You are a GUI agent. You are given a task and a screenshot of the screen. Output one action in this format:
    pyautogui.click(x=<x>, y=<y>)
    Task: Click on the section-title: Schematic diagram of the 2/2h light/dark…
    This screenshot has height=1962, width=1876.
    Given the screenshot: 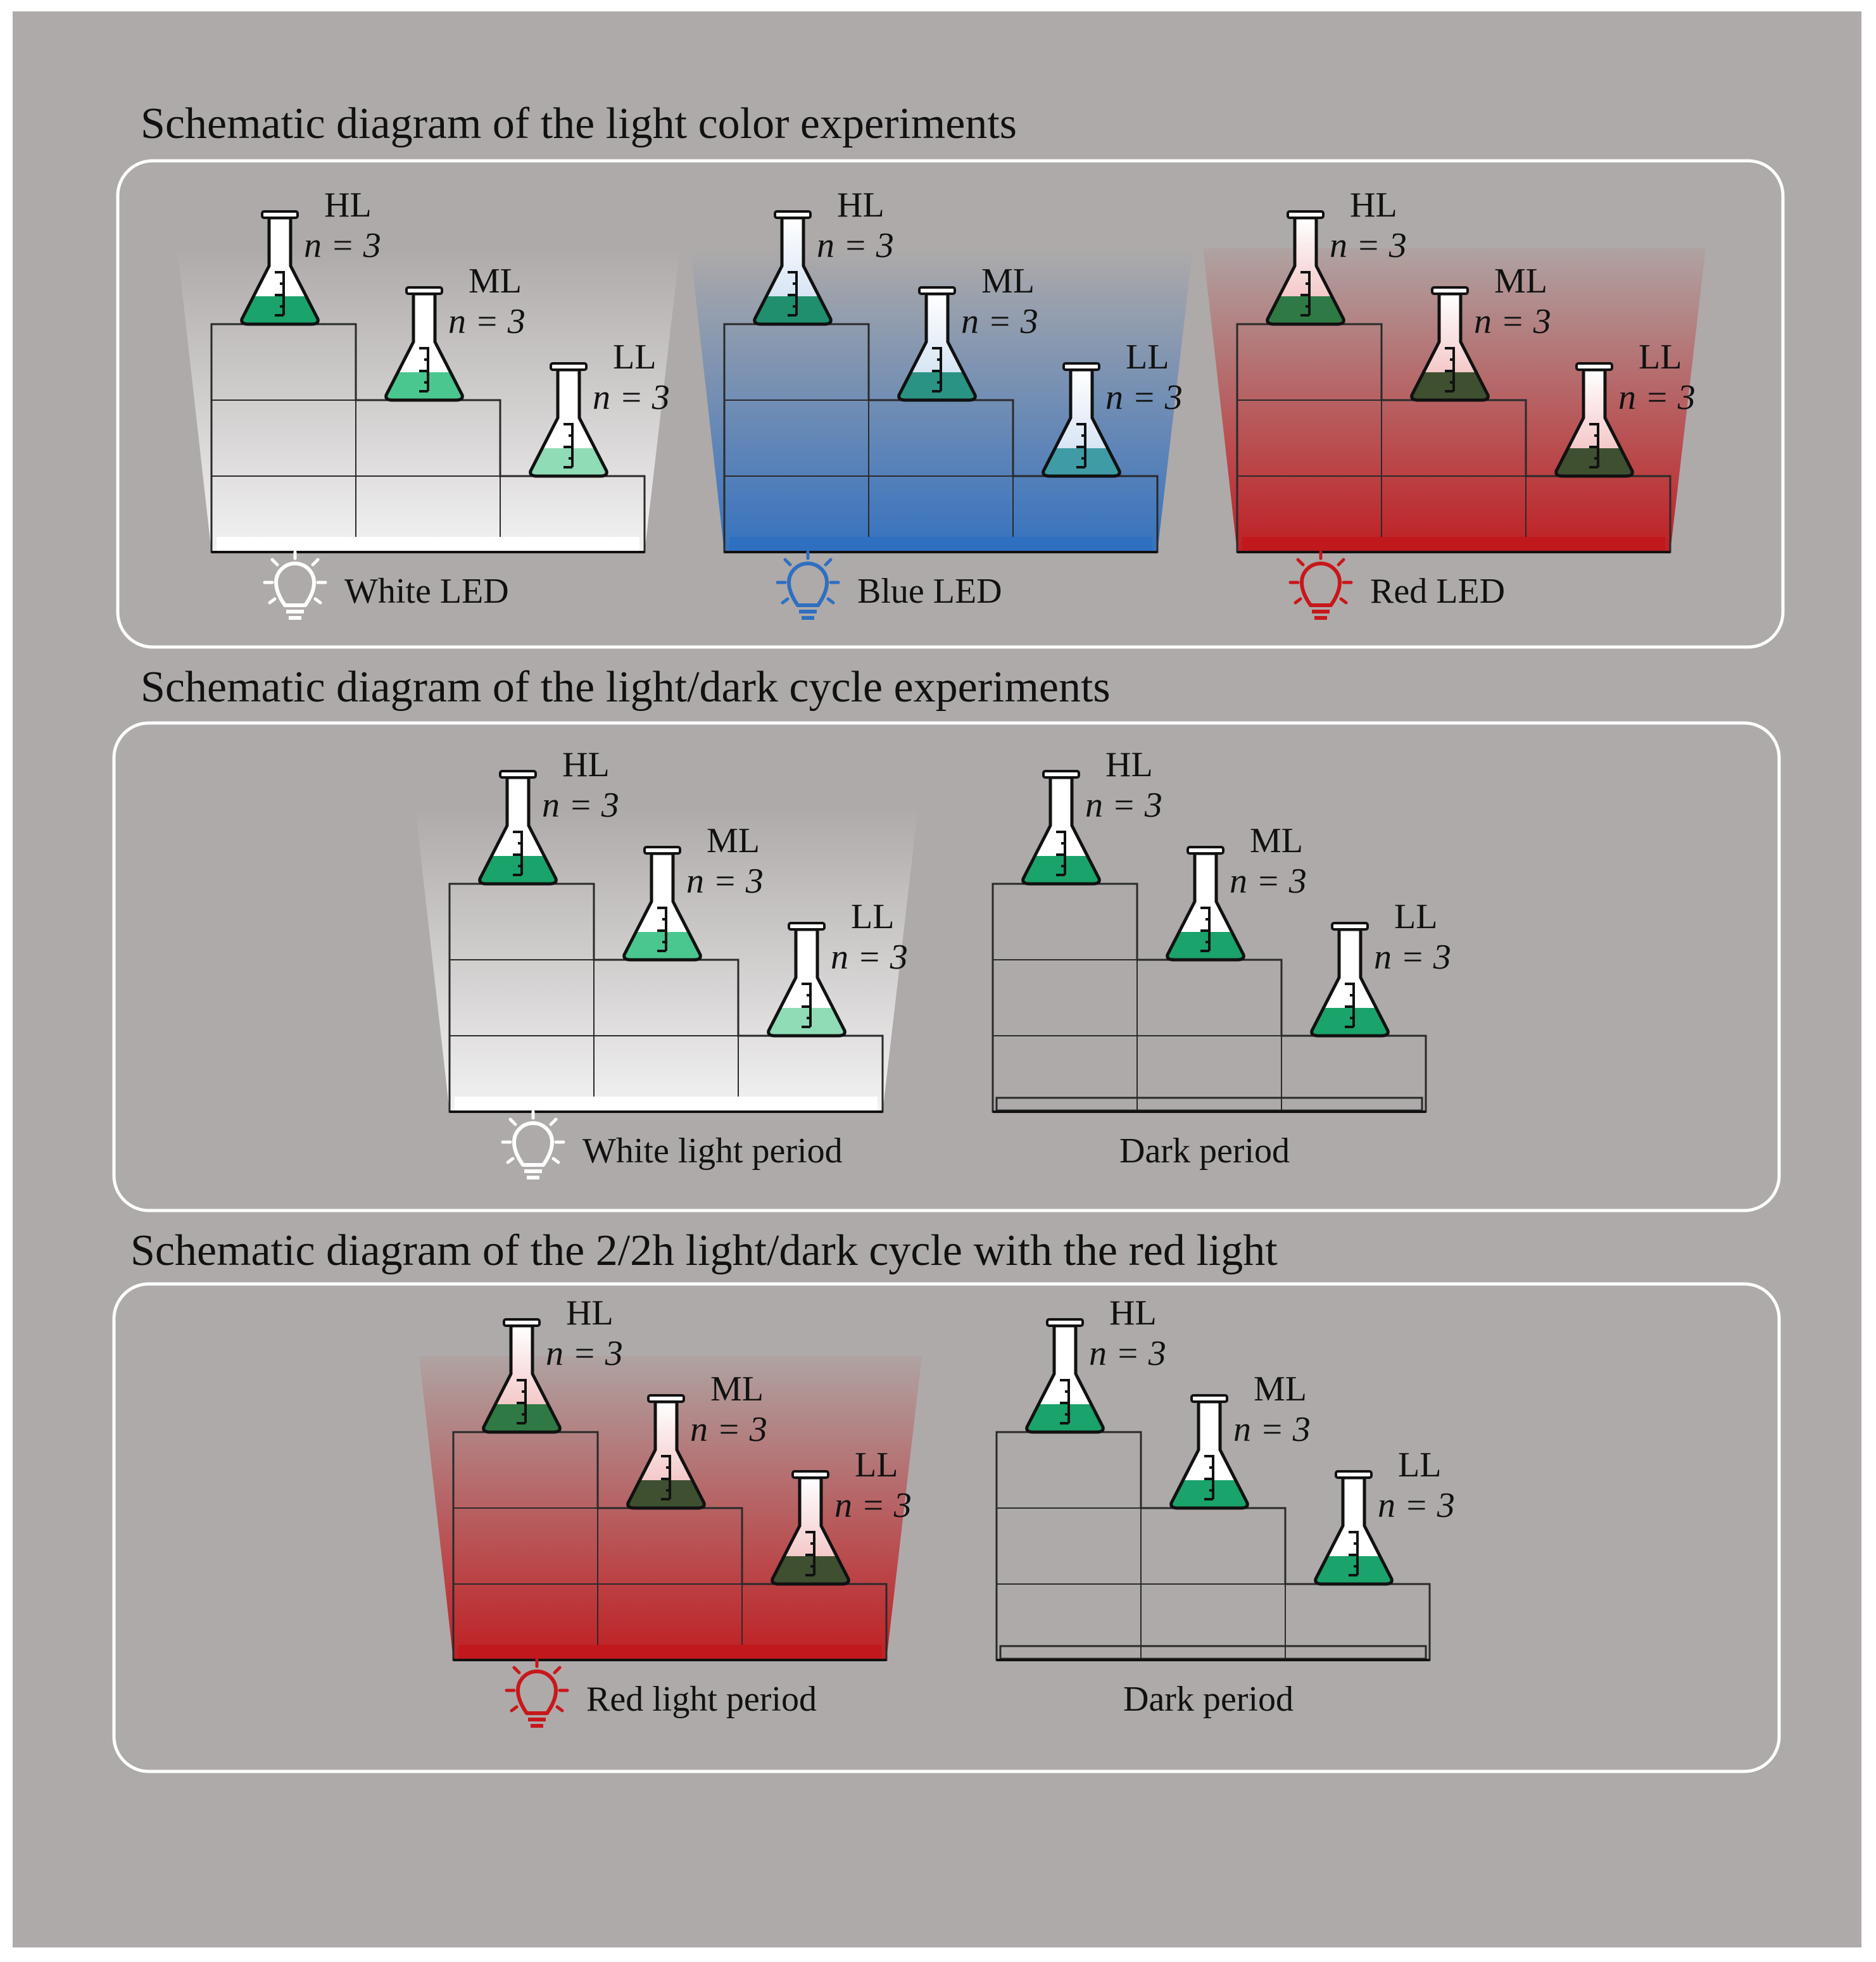 What is the action you would take?
    pyautogui.click(x=704, y=1250)
    